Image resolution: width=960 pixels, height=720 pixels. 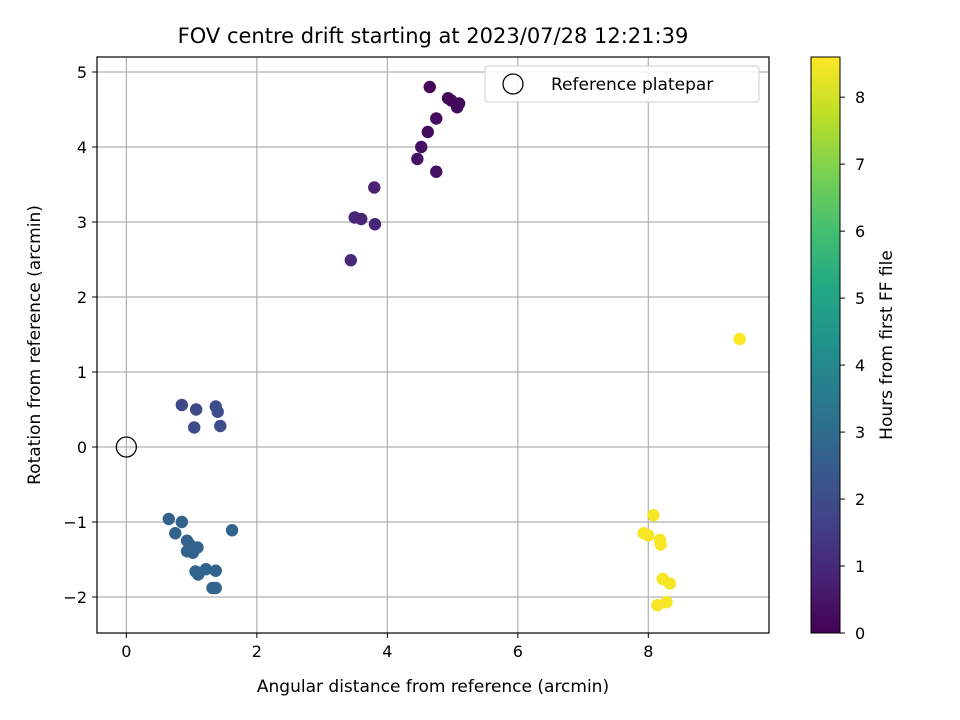 What do you see at coordinates (75, 597) in the screenshot?
I see `y-tick-label: −2` at bounding box center [75, 597].